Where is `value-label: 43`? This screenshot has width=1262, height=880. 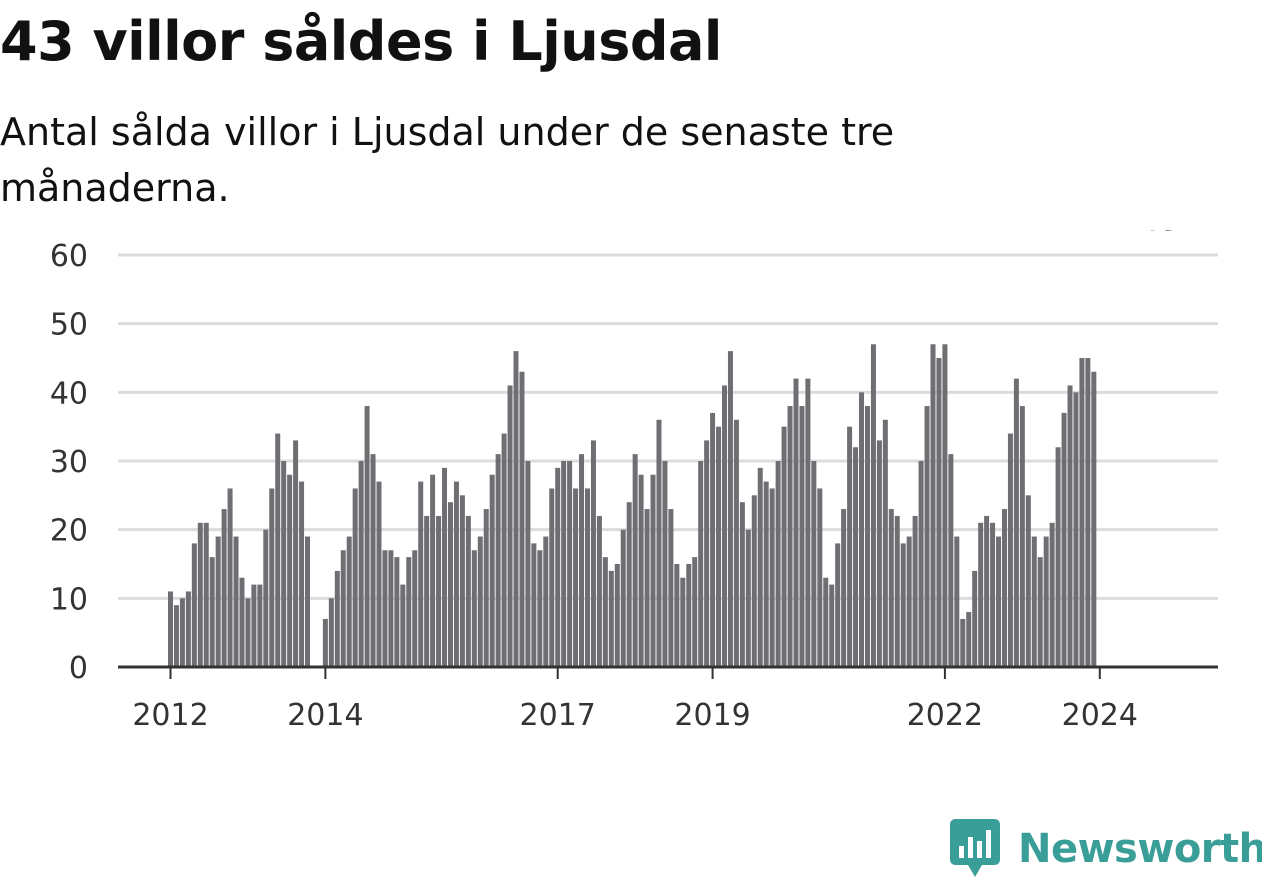 value-label: 43 is located at coordinates (1159, 234).